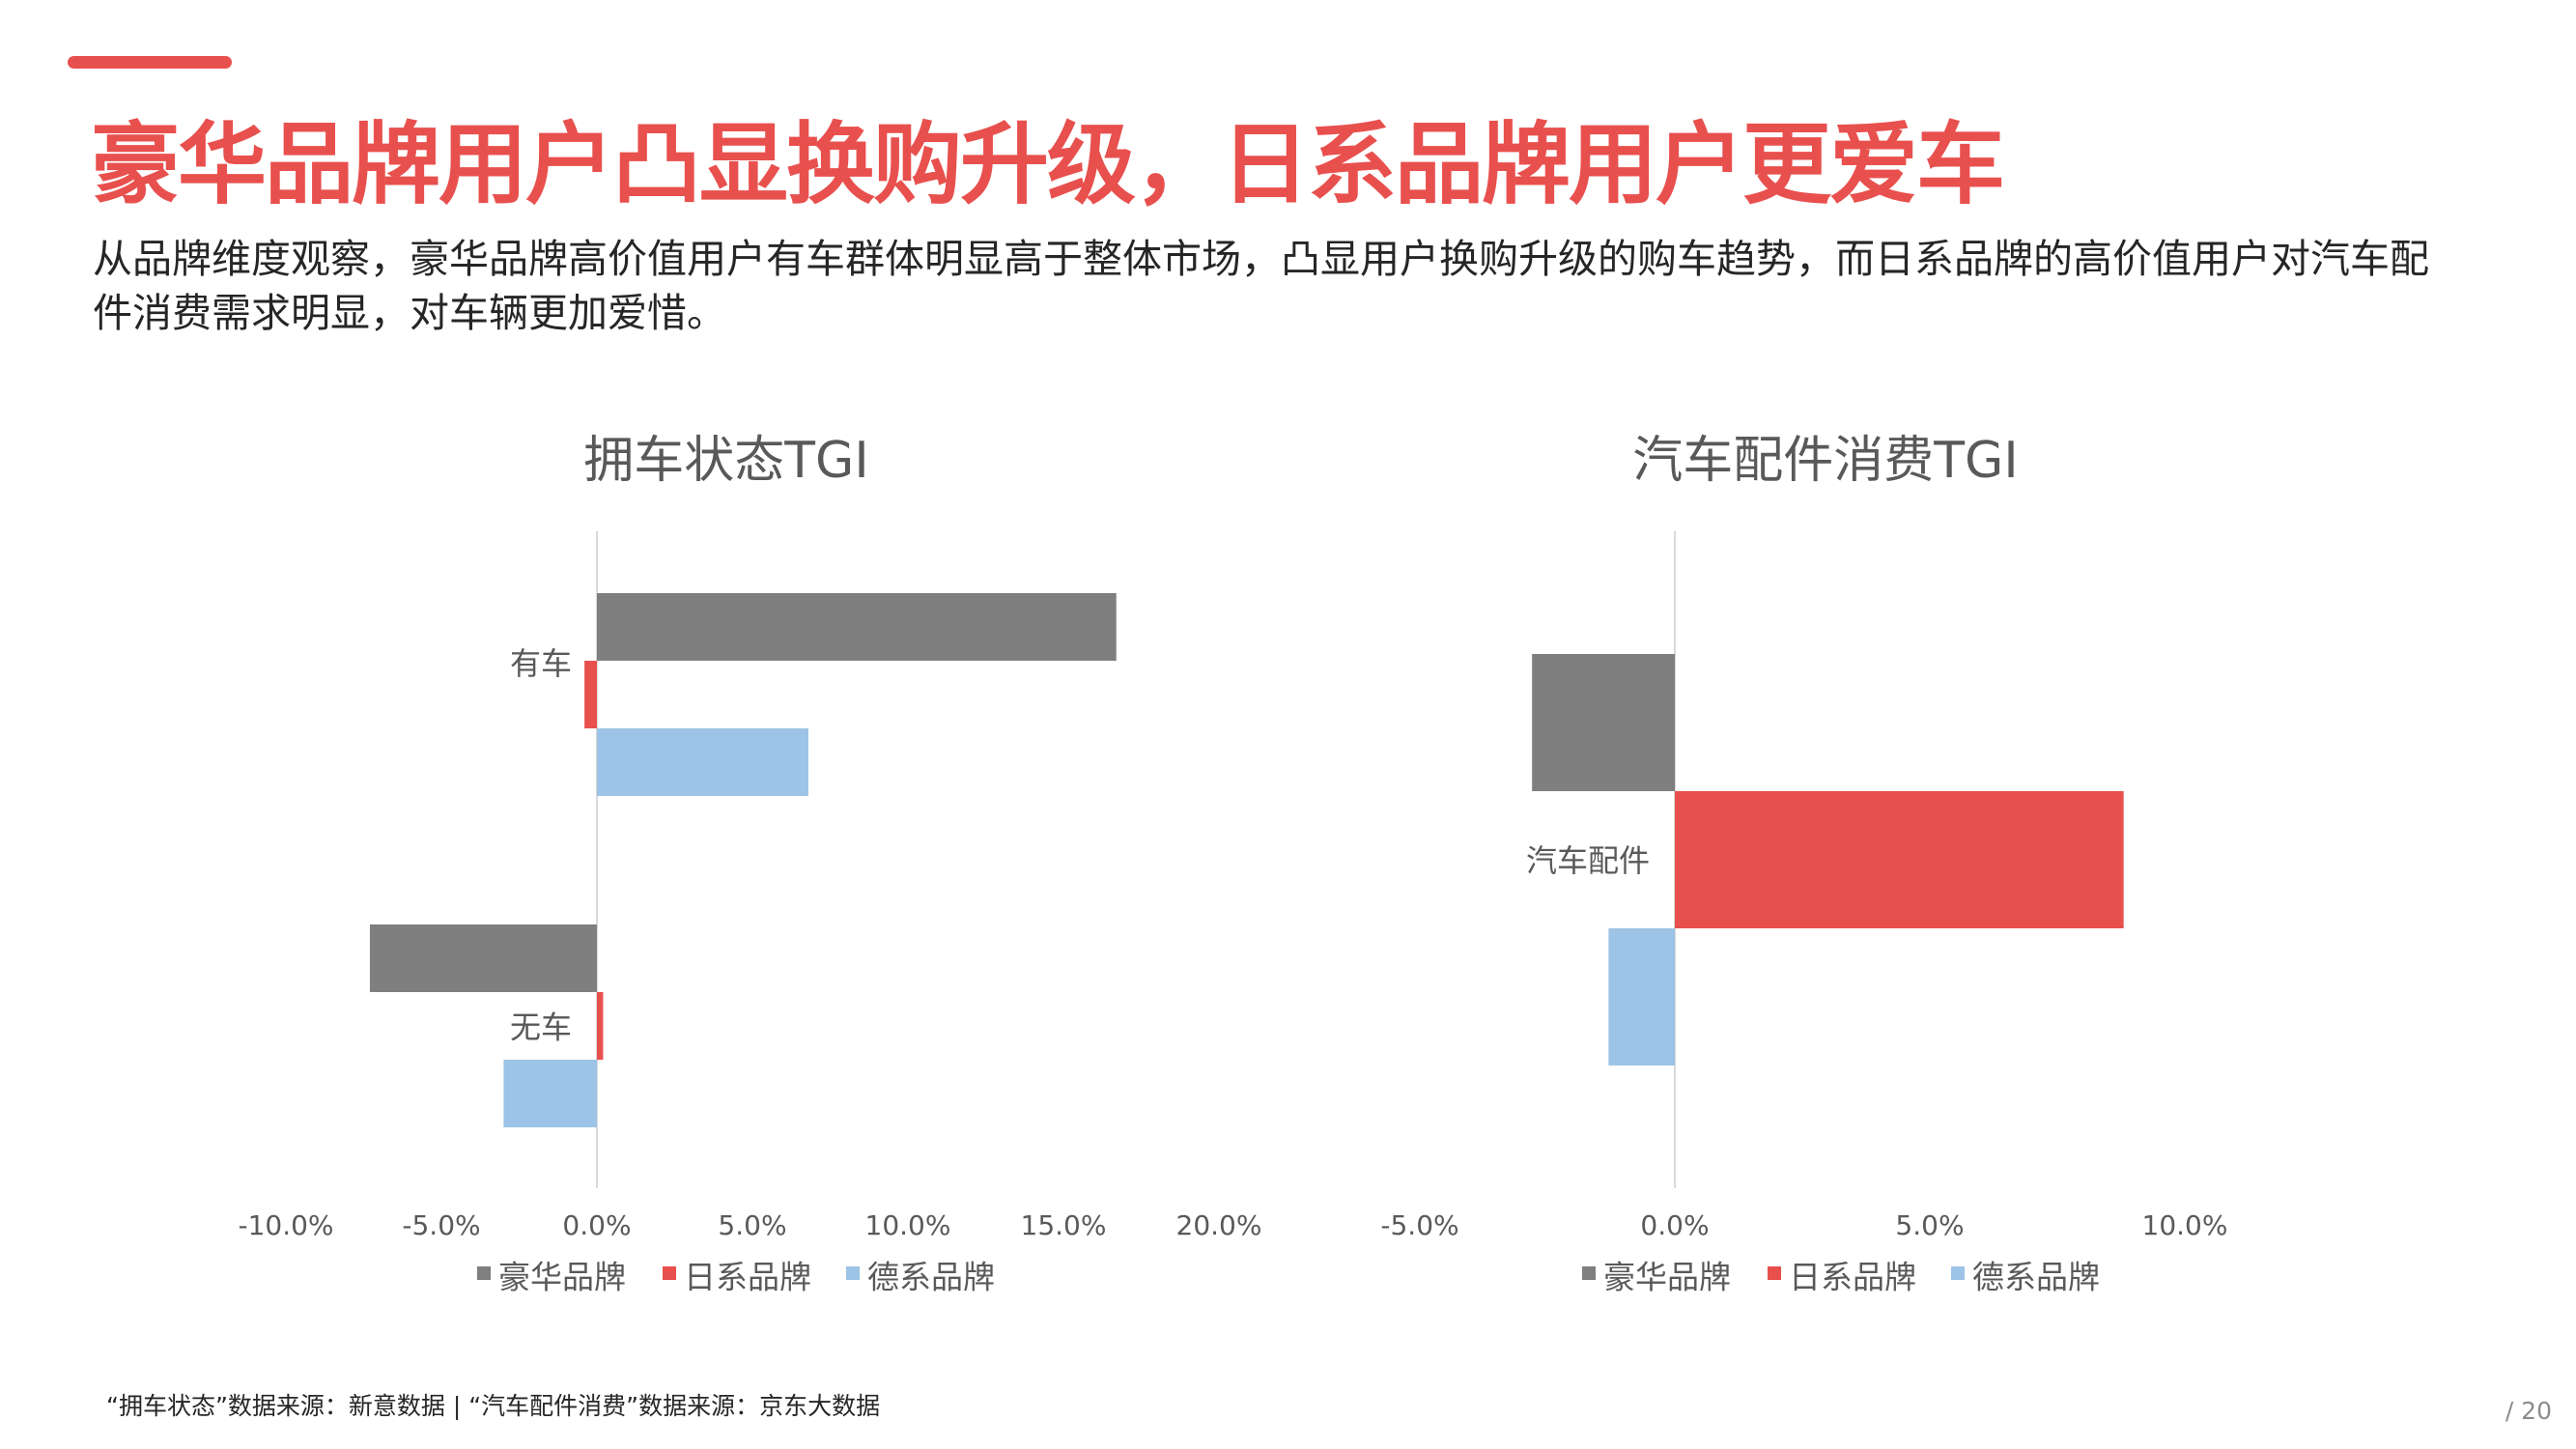  I want to click on bar-有车-豪华品牌, so click(857, 627).